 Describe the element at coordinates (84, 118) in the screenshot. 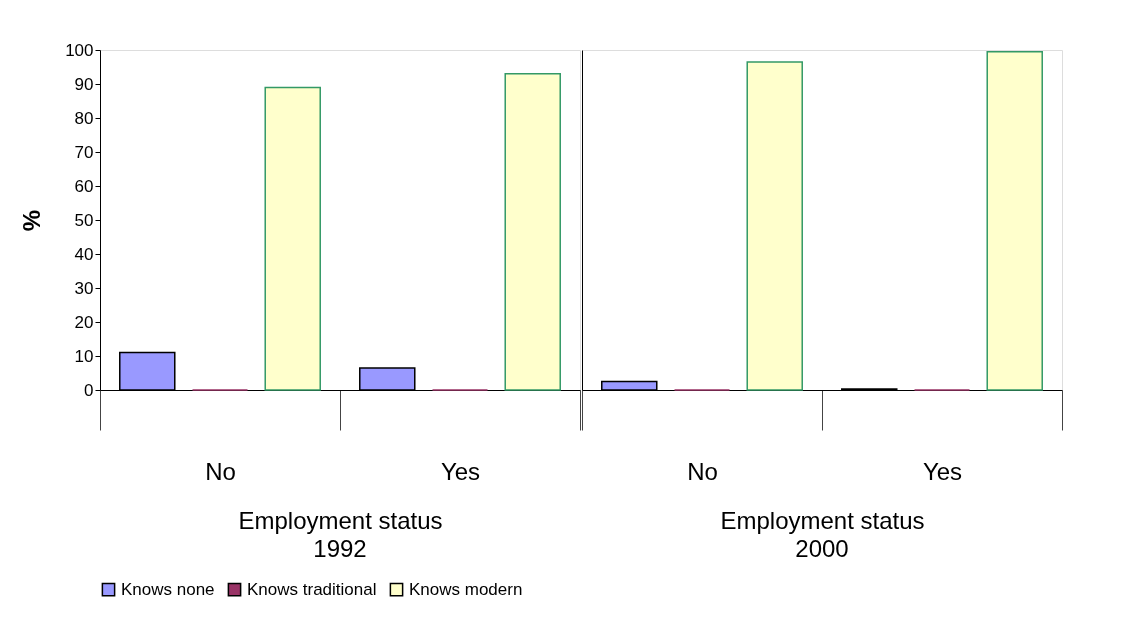

I see `y-tick-label: 80` at that location.